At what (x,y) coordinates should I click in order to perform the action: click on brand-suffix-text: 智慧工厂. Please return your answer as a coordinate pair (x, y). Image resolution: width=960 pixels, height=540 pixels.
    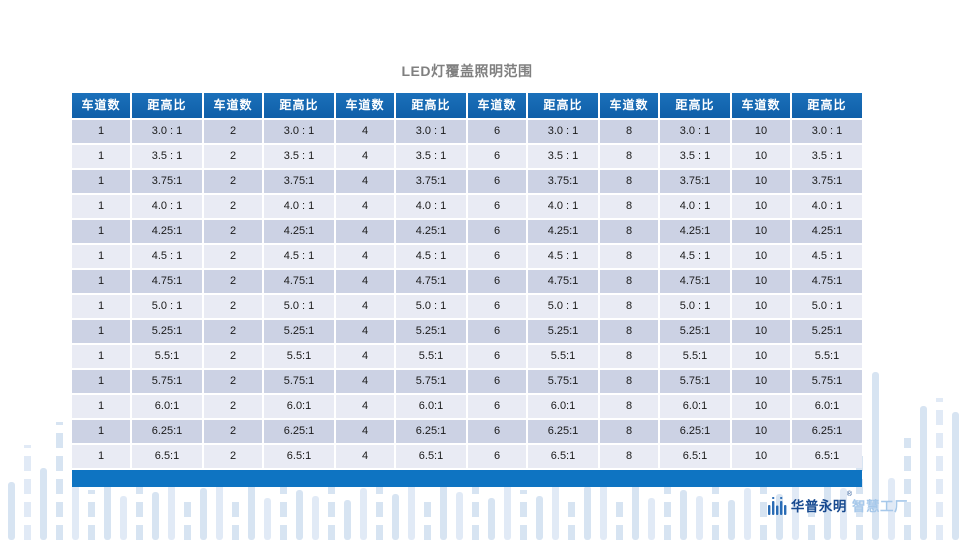
    Looking at the image, I should click on (880, 506).